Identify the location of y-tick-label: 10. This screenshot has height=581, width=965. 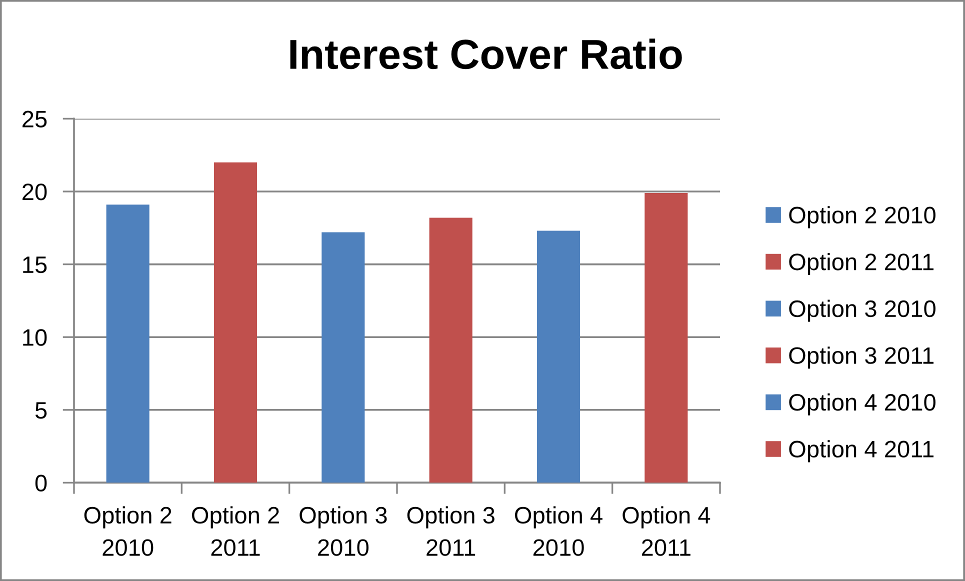
(35, 337).